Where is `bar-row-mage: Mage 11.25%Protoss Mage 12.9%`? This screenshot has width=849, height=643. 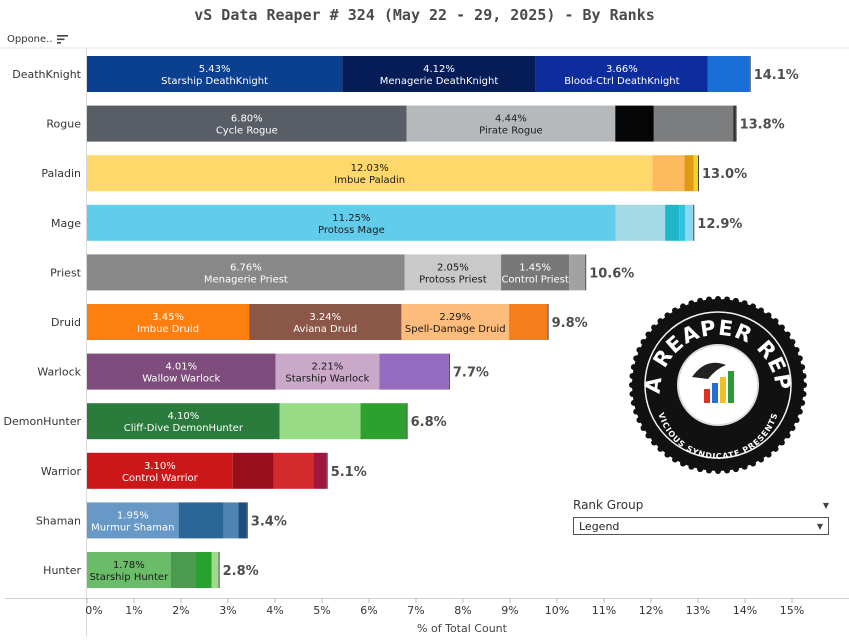
bar-row-mage: Mage 11.25%Protoss Mage 12.9% is located at coordinates (396, 222).